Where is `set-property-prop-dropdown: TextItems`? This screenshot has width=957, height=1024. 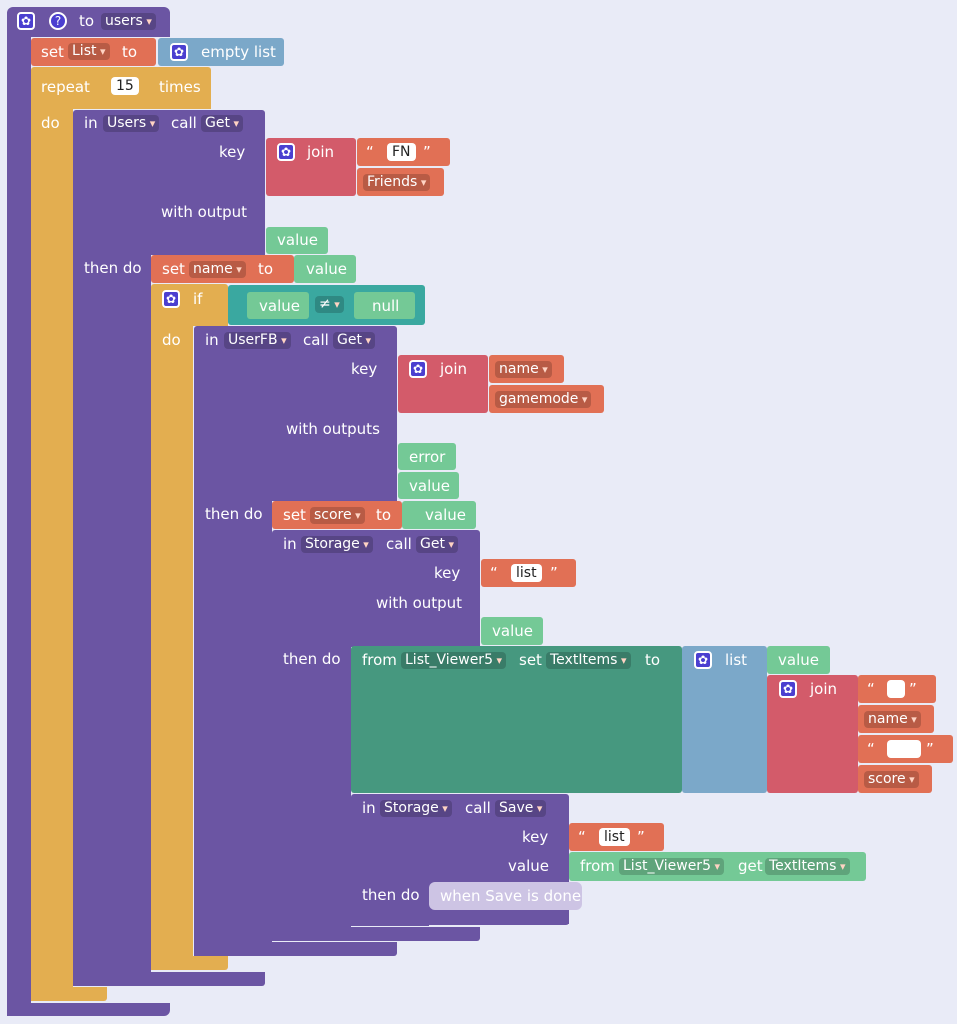
set-property-prop-dropdown: TextItems is located at coordinates (588, 660).